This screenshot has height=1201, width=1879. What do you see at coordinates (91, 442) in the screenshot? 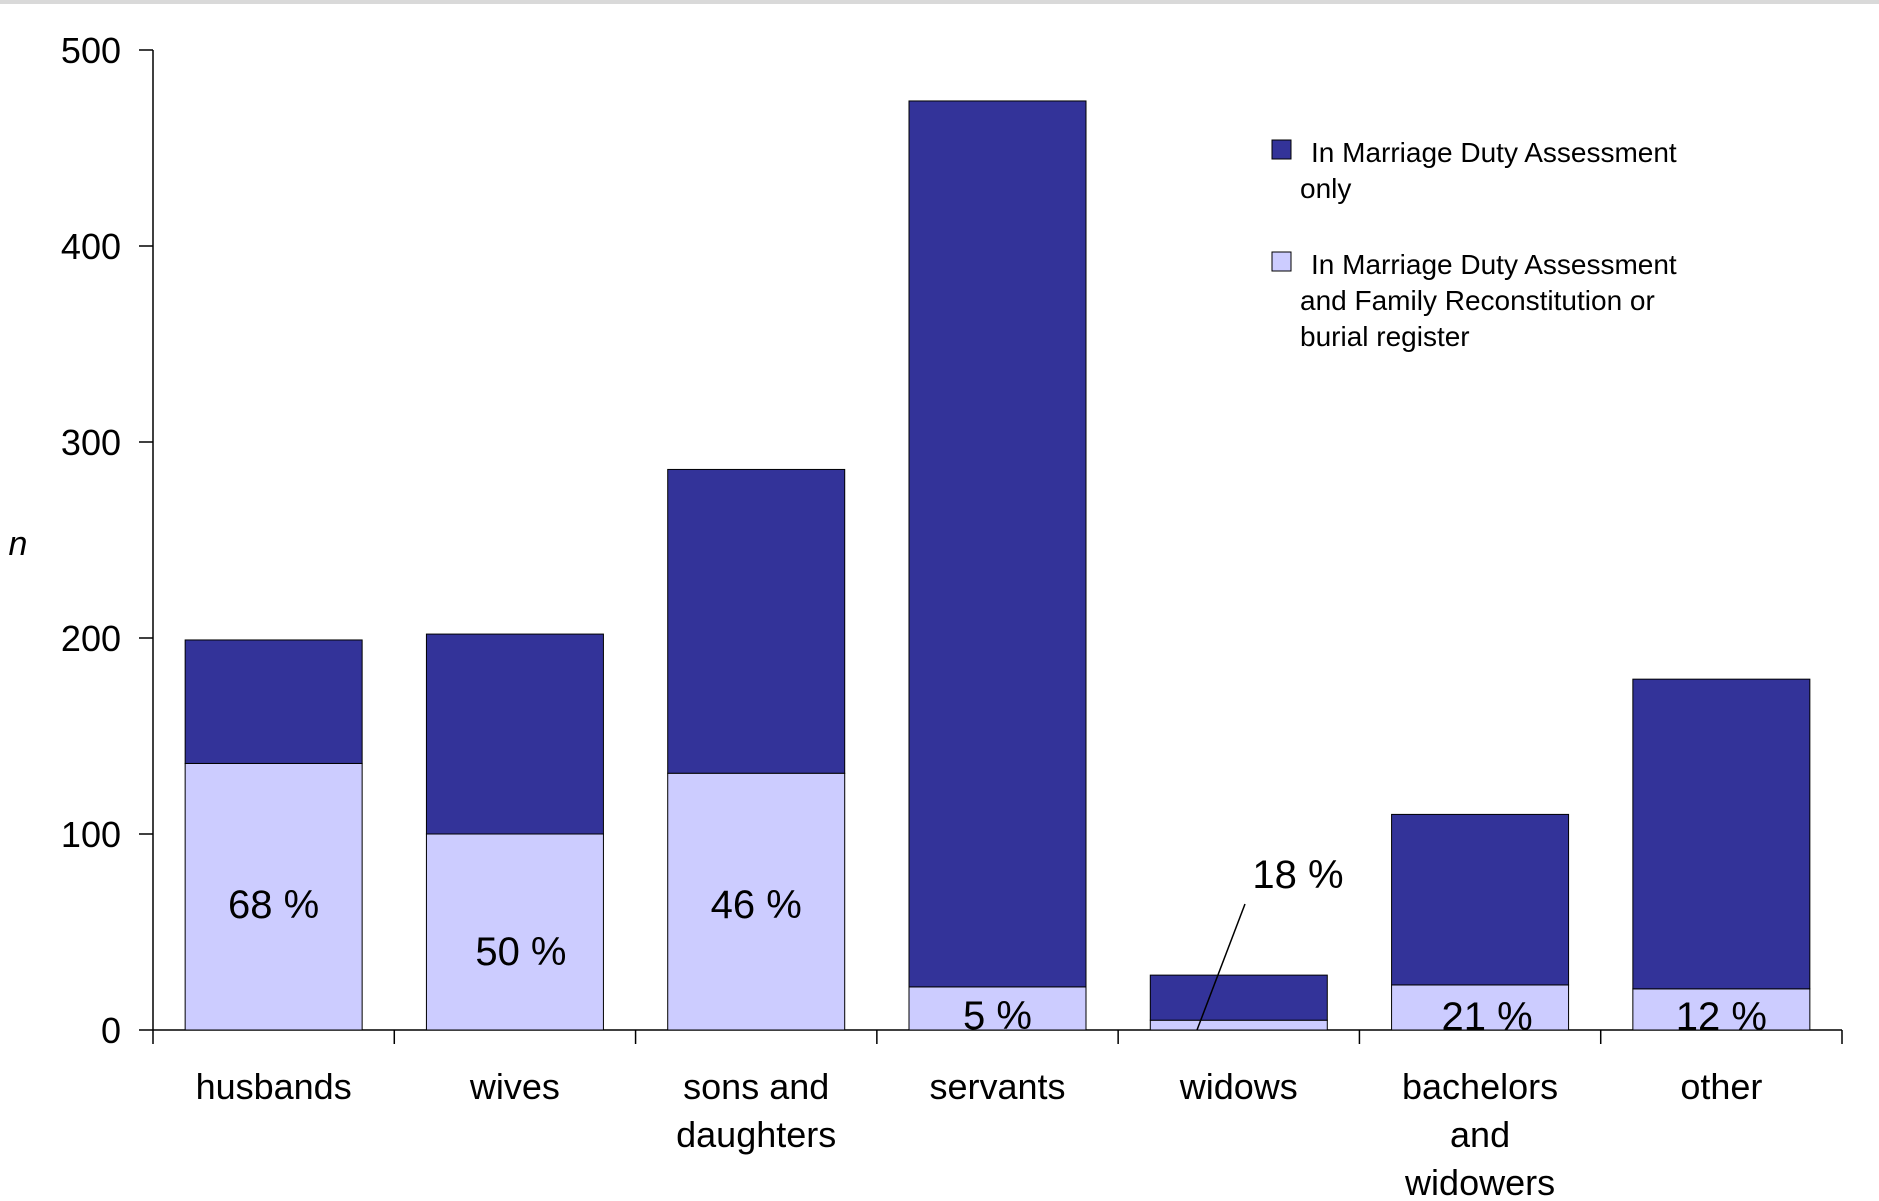
I see `y-tick-label: 300` at bounding box center [91, 442].